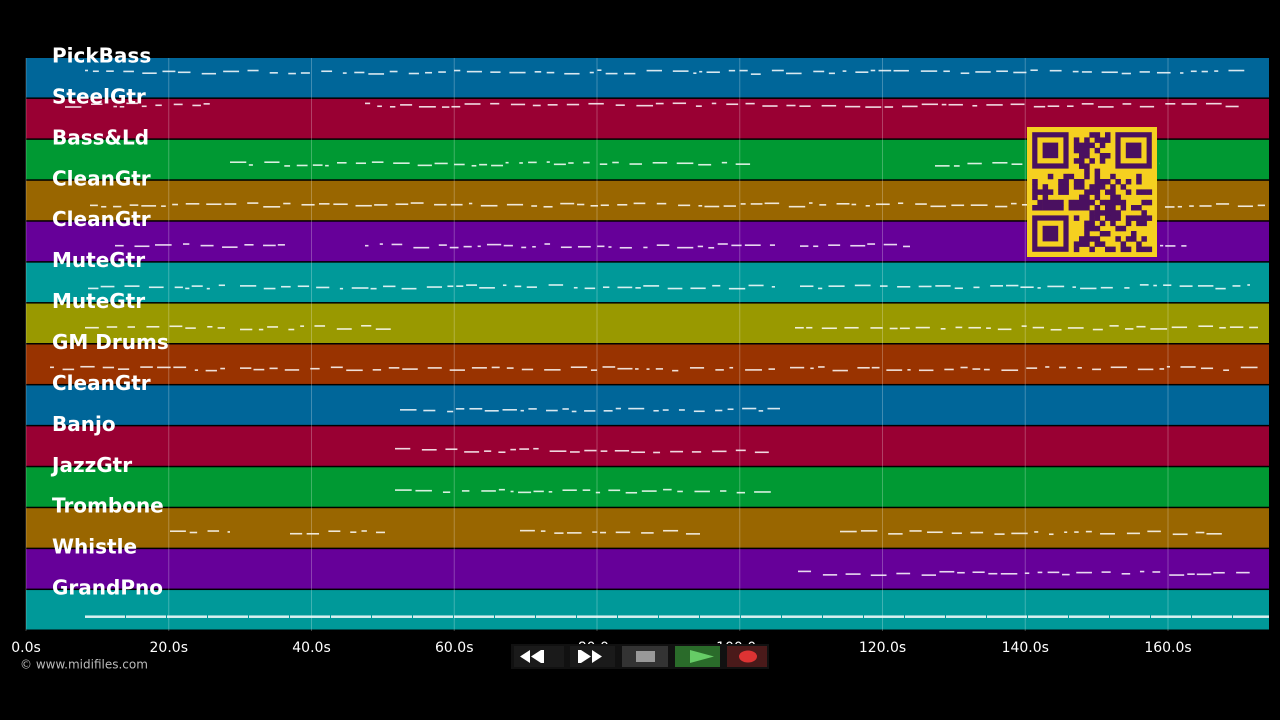  Describe the element at coordinates (454, 648) in the screenshot. I see `time-tick-label: 60.0s` at that location.